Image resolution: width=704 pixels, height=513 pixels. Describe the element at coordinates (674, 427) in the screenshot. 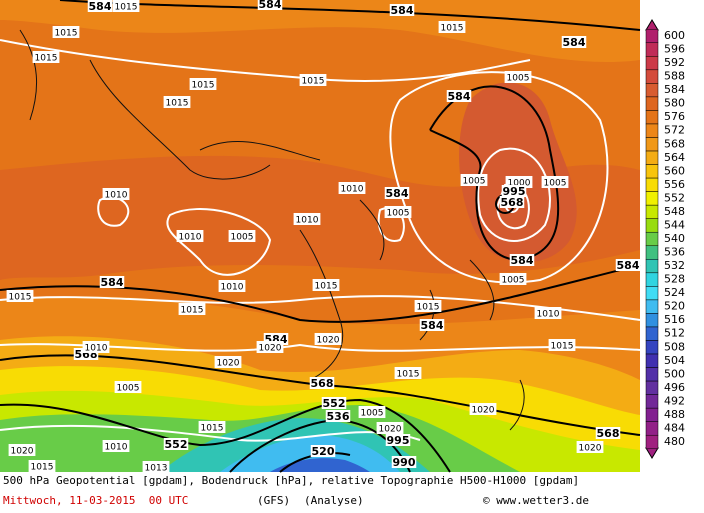

I see `colorbar-label: 484` at that location.